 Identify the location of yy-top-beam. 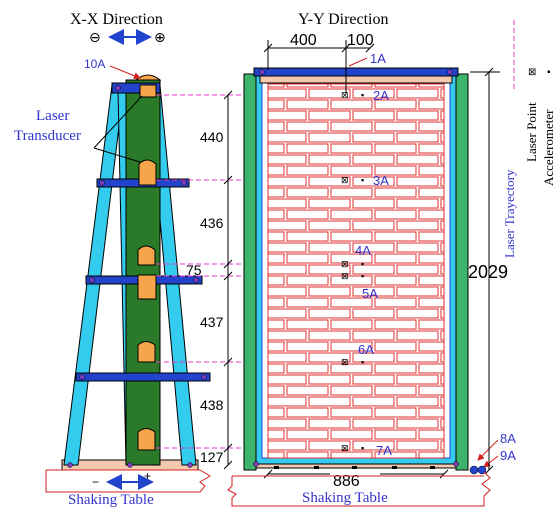
(356, 72).